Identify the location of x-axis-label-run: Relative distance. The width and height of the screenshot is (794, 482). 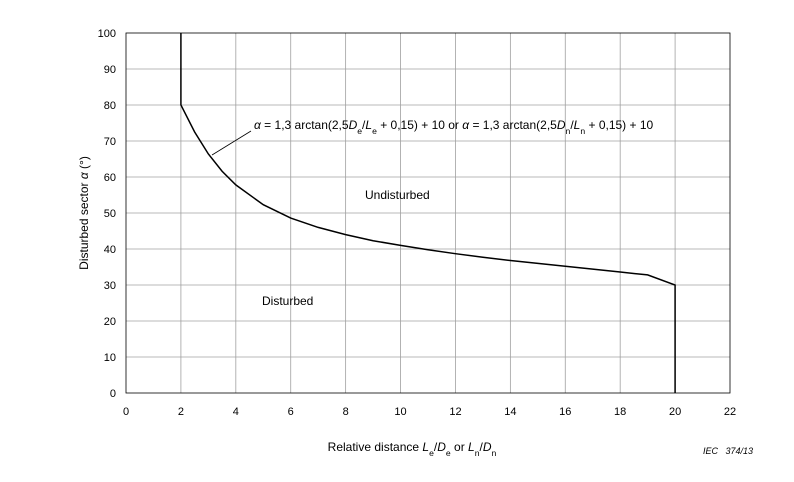
(375, 447).